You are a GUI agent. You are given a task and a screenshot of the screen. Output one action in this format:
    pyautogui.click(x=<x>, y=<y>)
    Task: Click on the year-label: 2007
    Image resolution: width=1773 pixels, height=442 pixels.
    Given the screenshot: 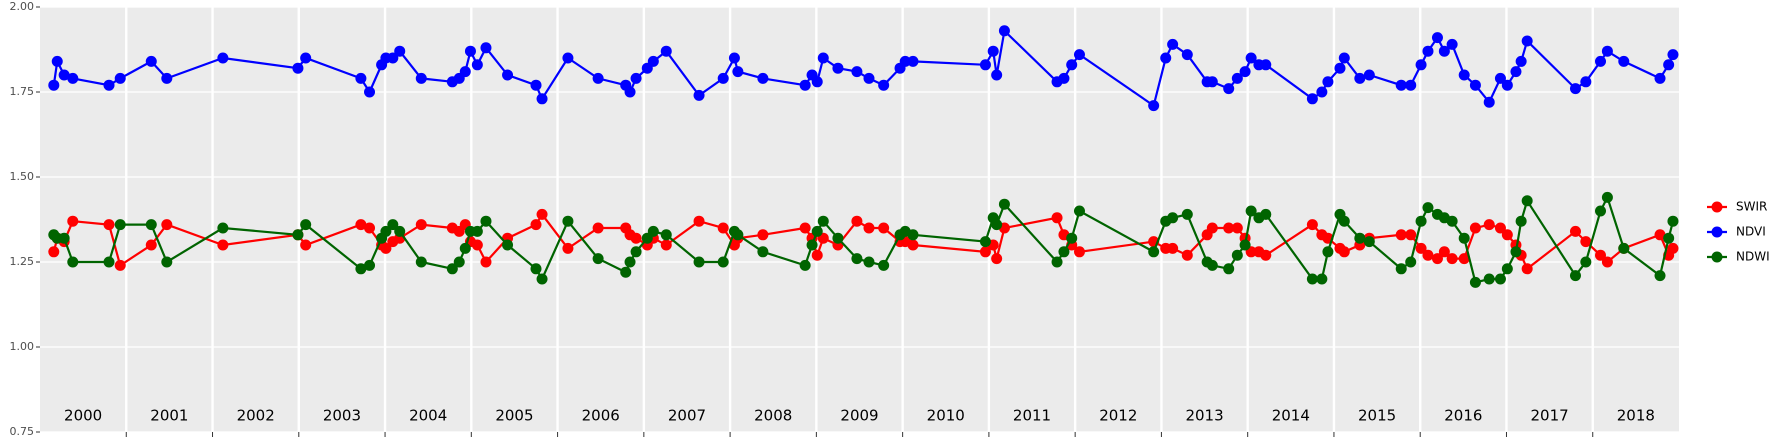 What is the action you would take?
    pyautogui.click(x=687, y=416)
    